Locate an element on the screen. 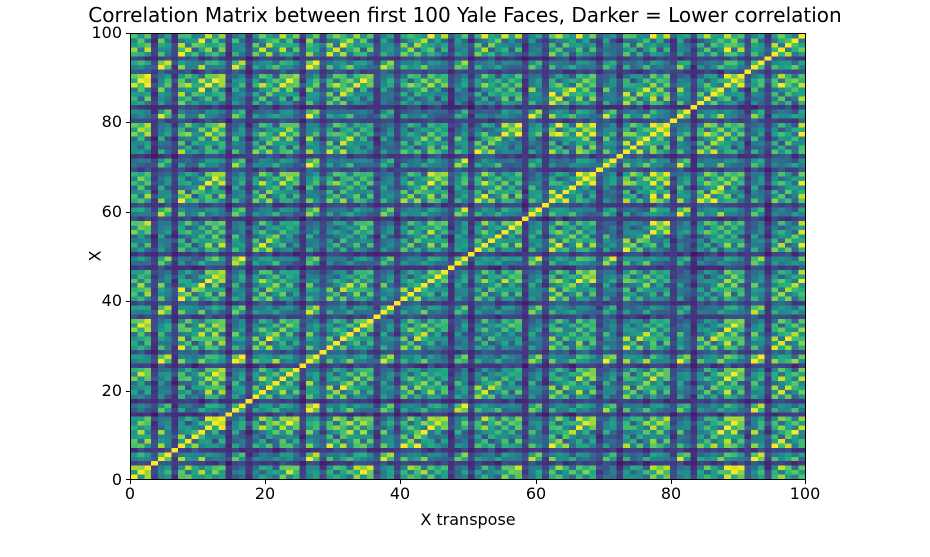 This screenshot has width=930, height=557. y-tick-label: 0 is located at coordinates (116, 479).